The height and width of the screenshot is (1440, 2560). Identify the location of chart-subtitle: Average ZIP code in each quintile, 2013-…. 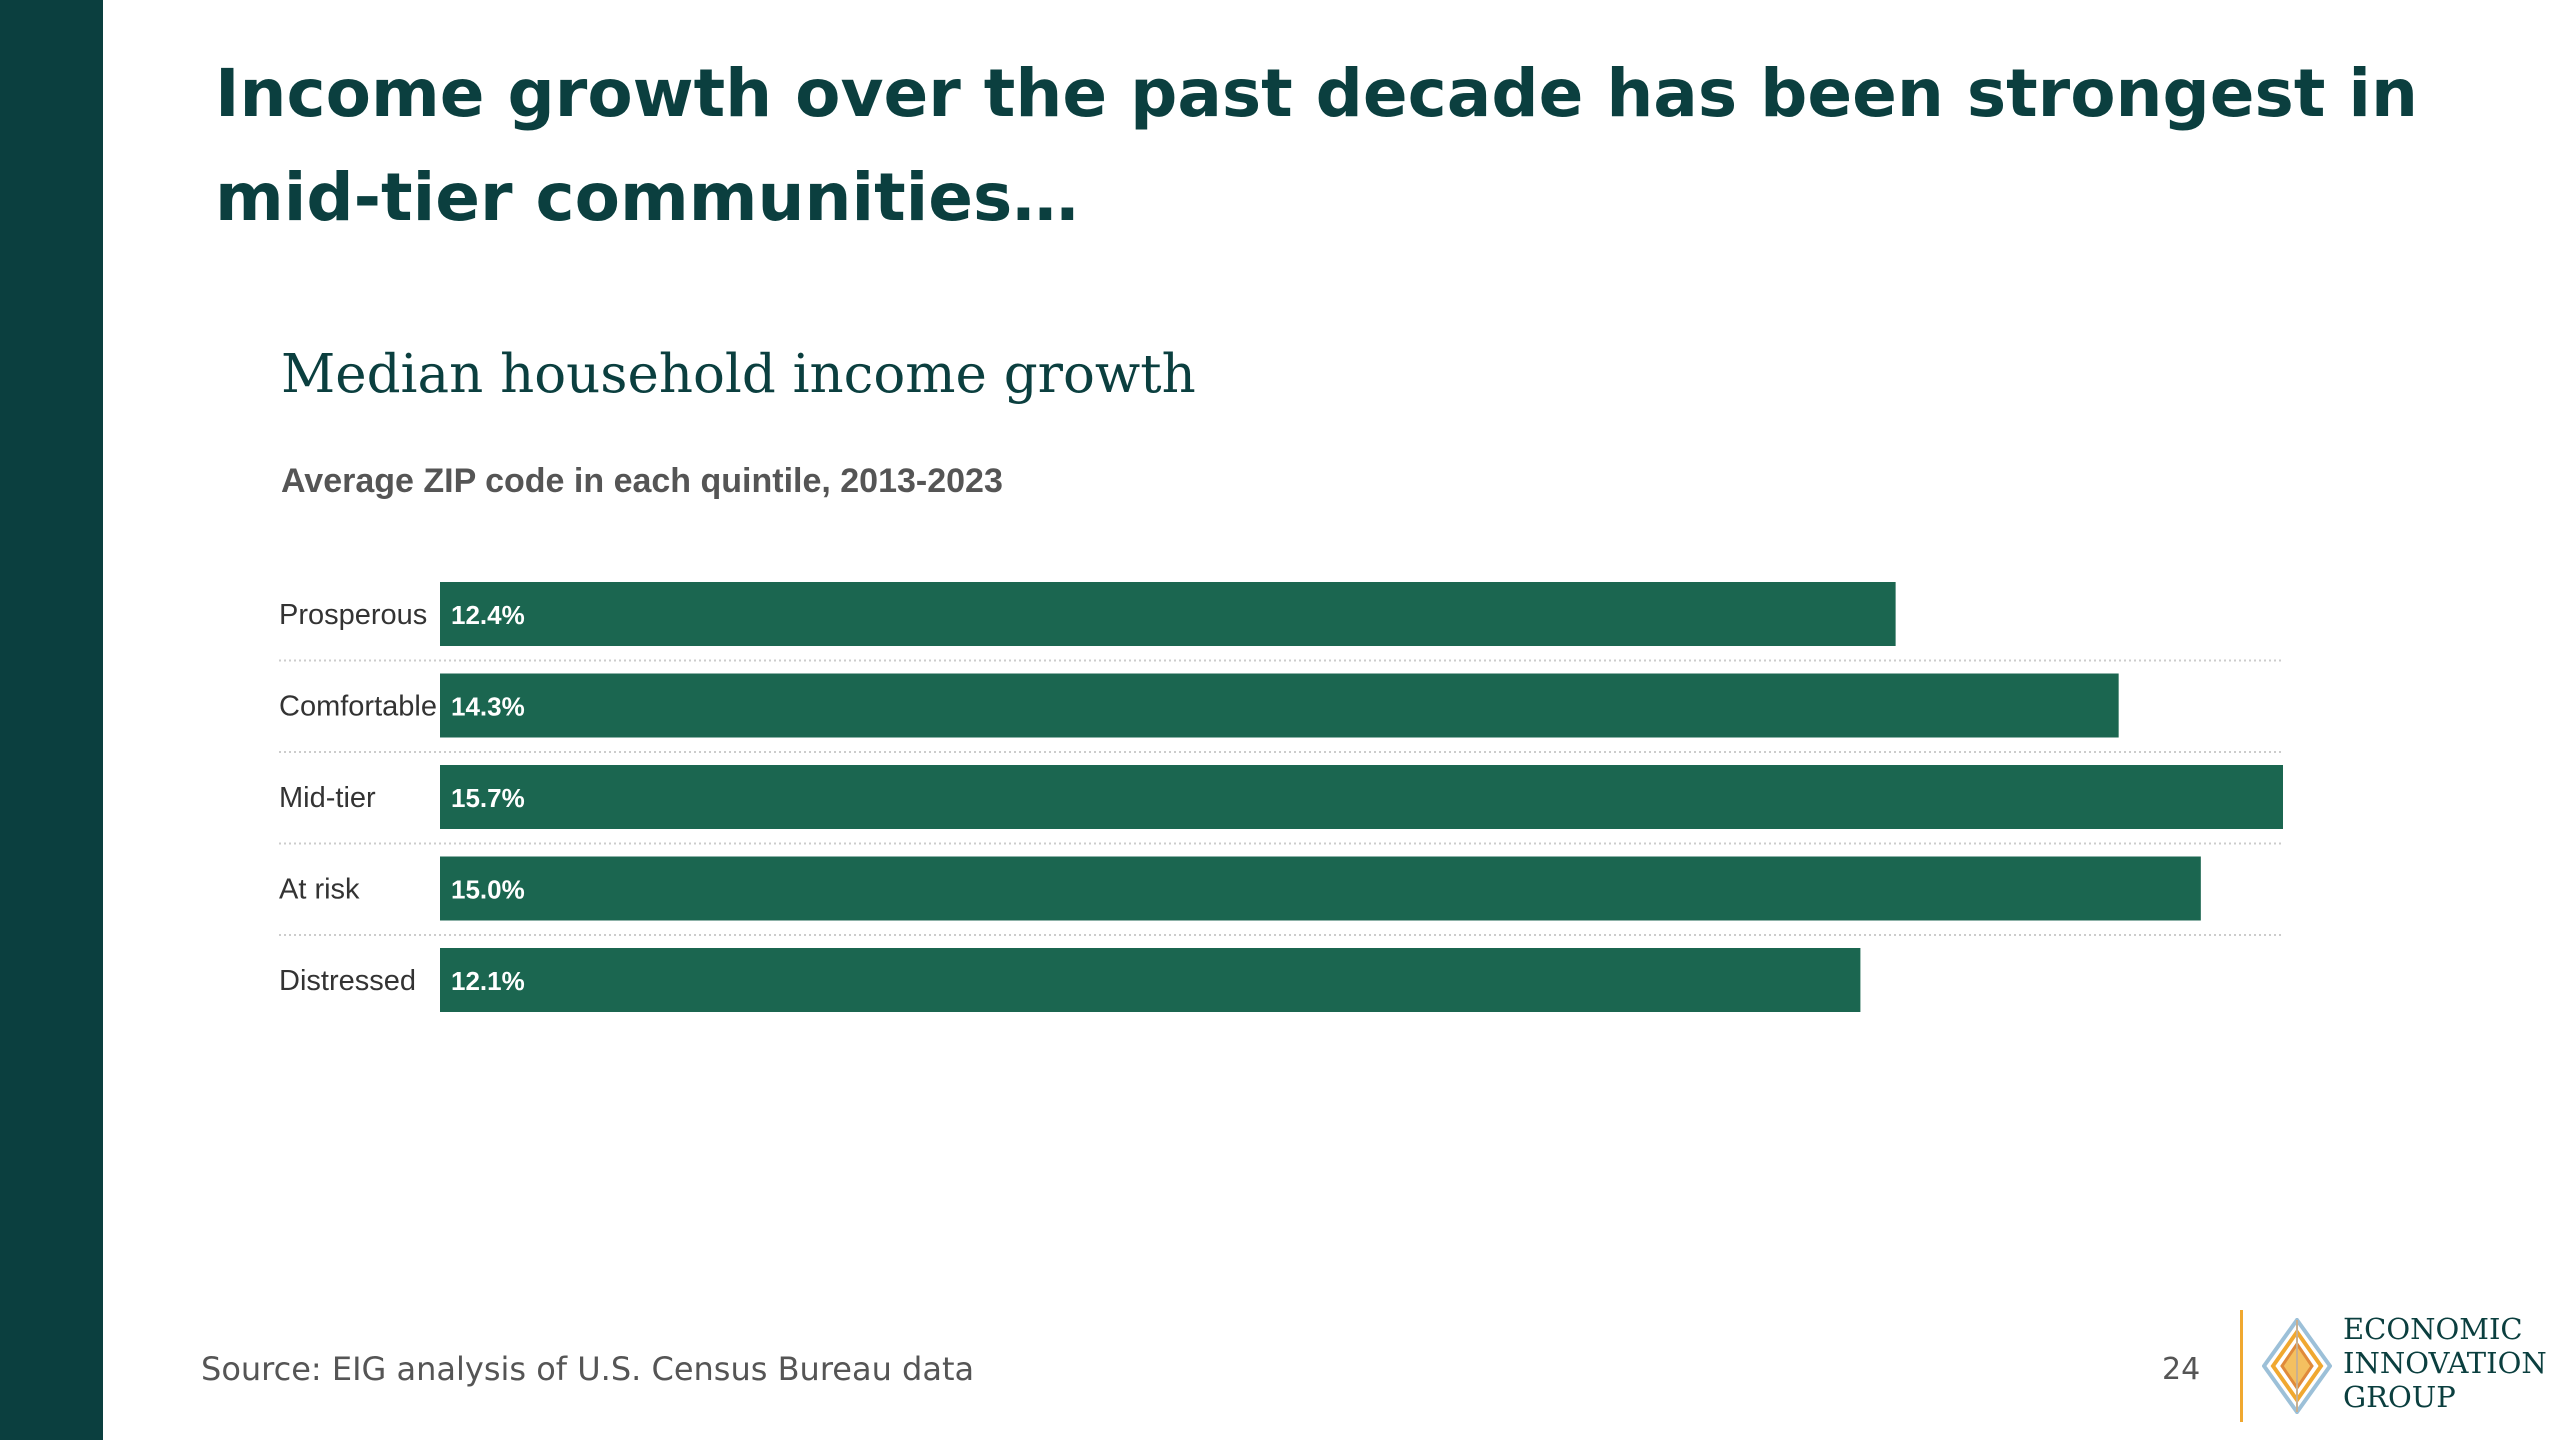
(642, 481).